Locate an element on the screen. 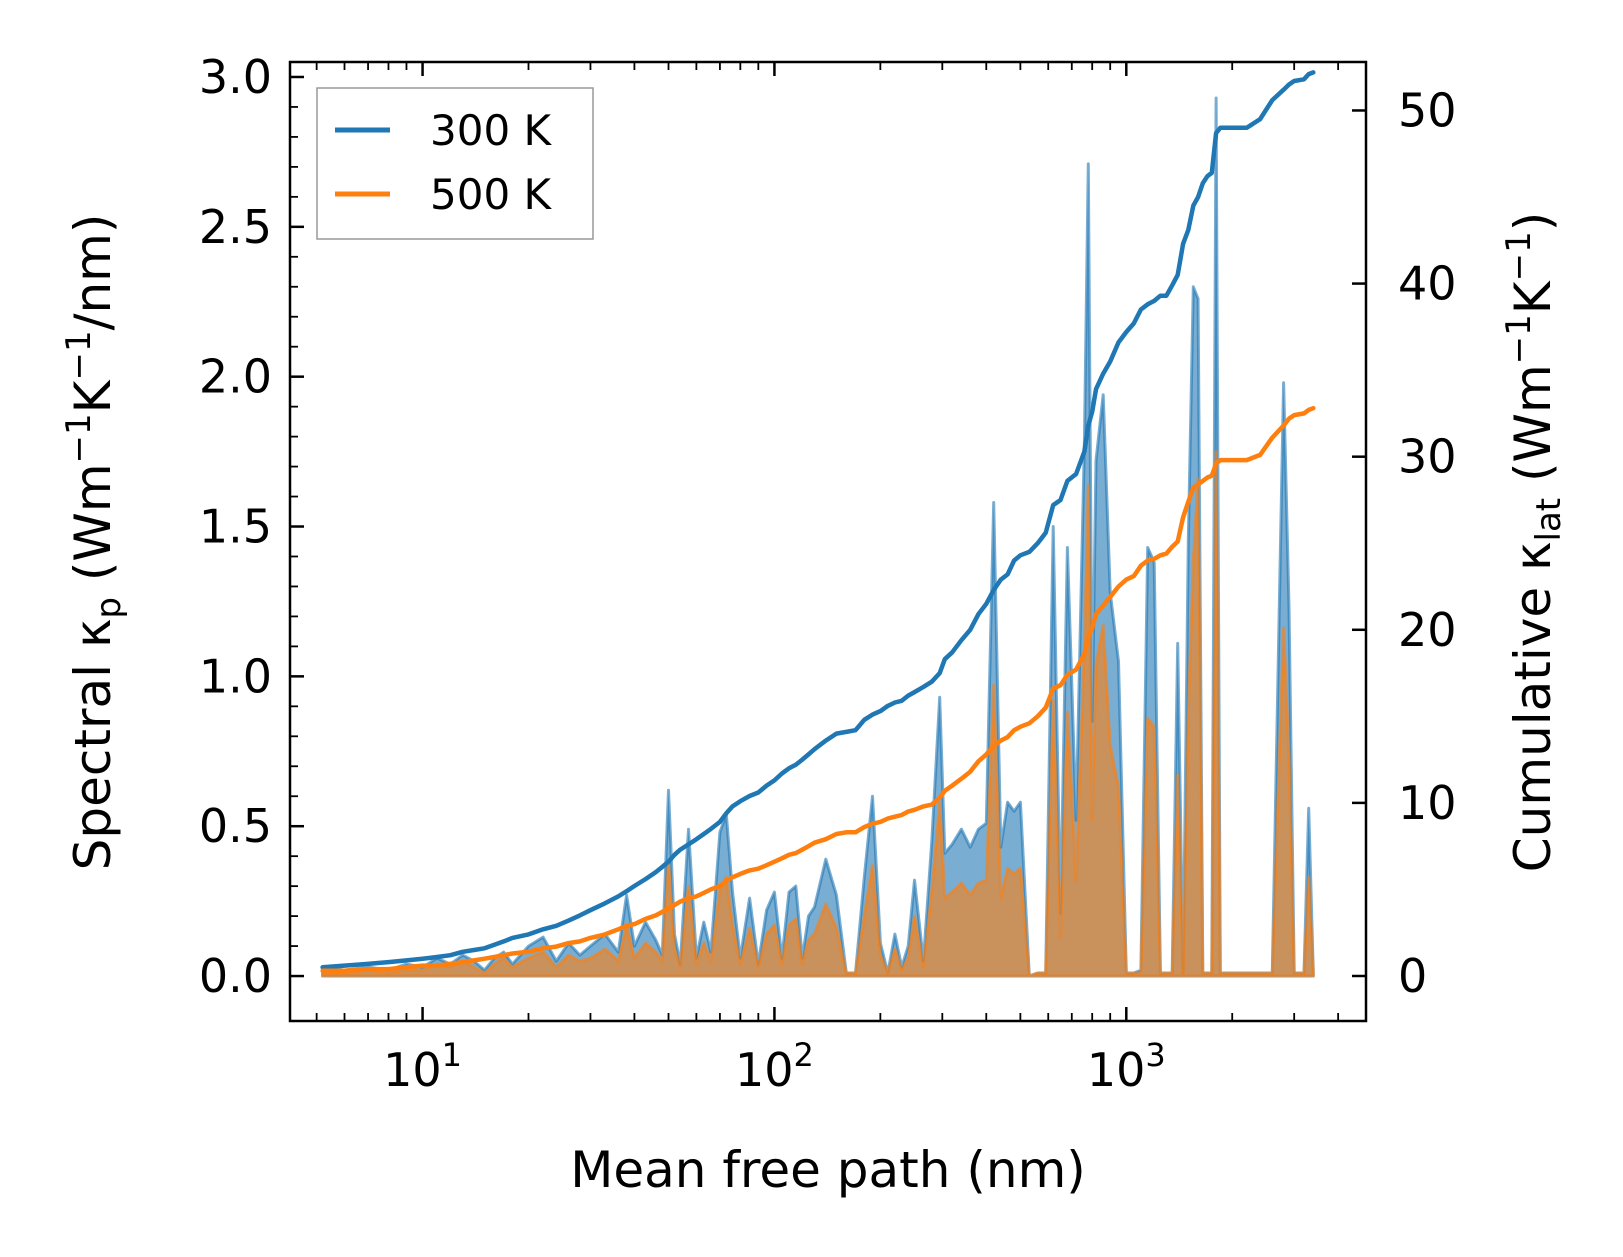 Image resolution: width=1623 pixels, height=1257 pixels. y-left-tick-label: 2.0 is located at coordinates (235, 377).